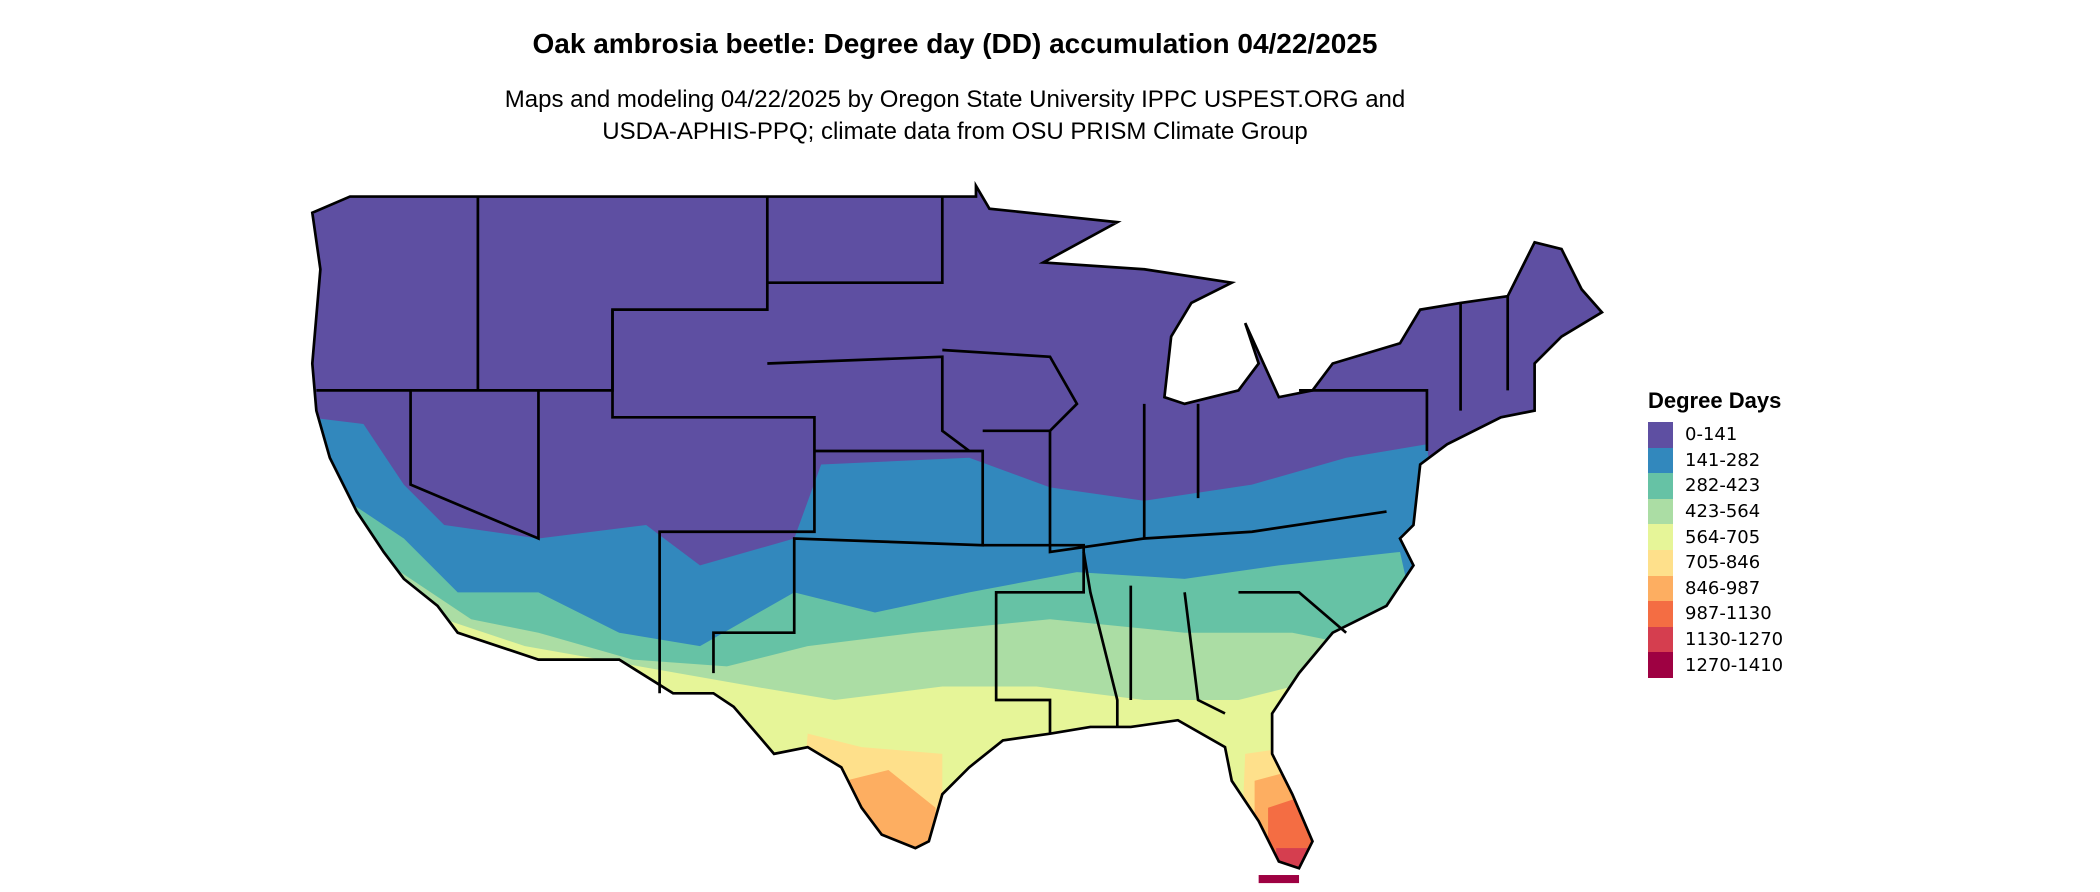 This screenshot has height=892, width=2100. Describe the element at coordinates (1715, 400) in the screenshot. I see `legend-title: Degree Days` at that location.